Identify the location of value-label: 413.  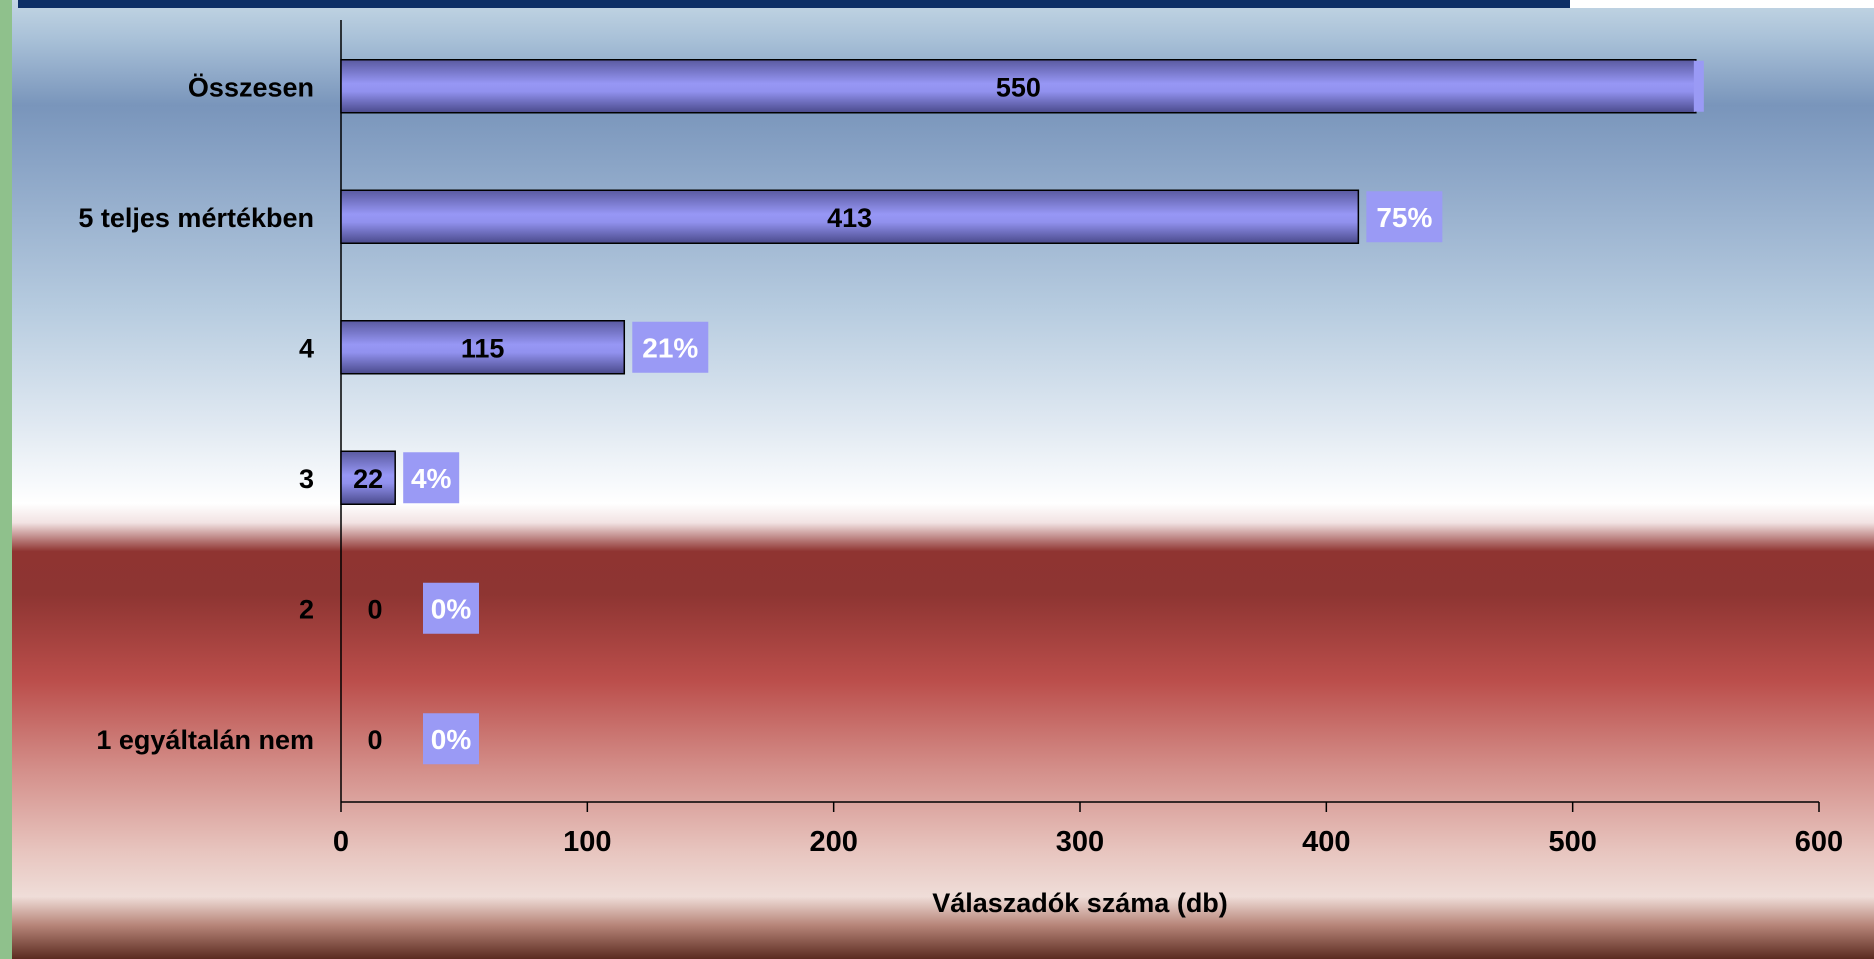
(849, 218).